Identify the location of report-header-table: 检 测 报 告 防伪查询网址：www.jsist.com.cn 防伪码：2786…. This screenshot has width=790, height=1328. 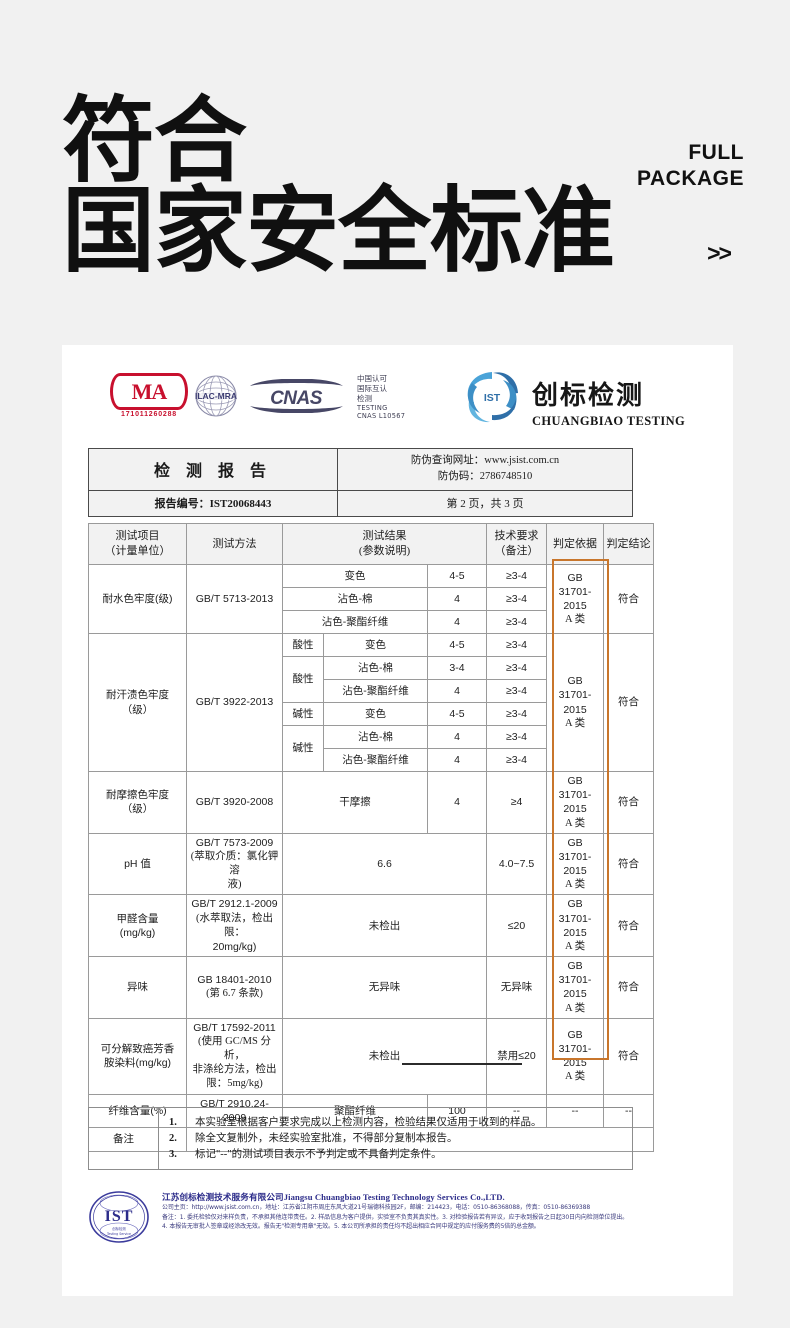
(360, 482).